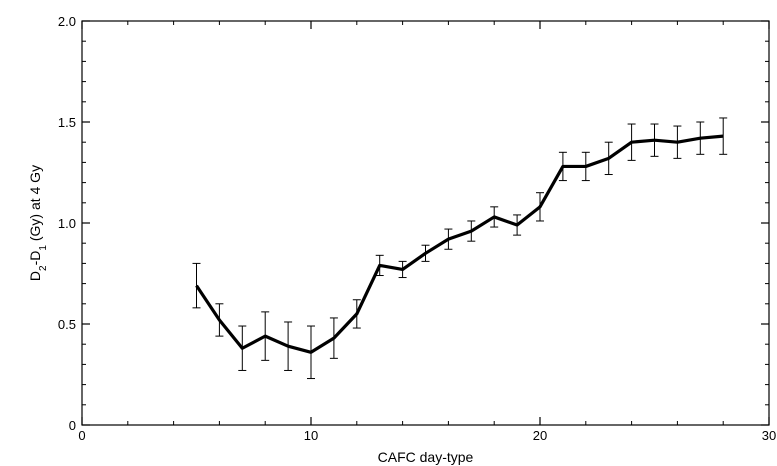  Describe the element at coordinates (67, 21) in the screenshot. I see `y-tick-label: 2.0` at that location.